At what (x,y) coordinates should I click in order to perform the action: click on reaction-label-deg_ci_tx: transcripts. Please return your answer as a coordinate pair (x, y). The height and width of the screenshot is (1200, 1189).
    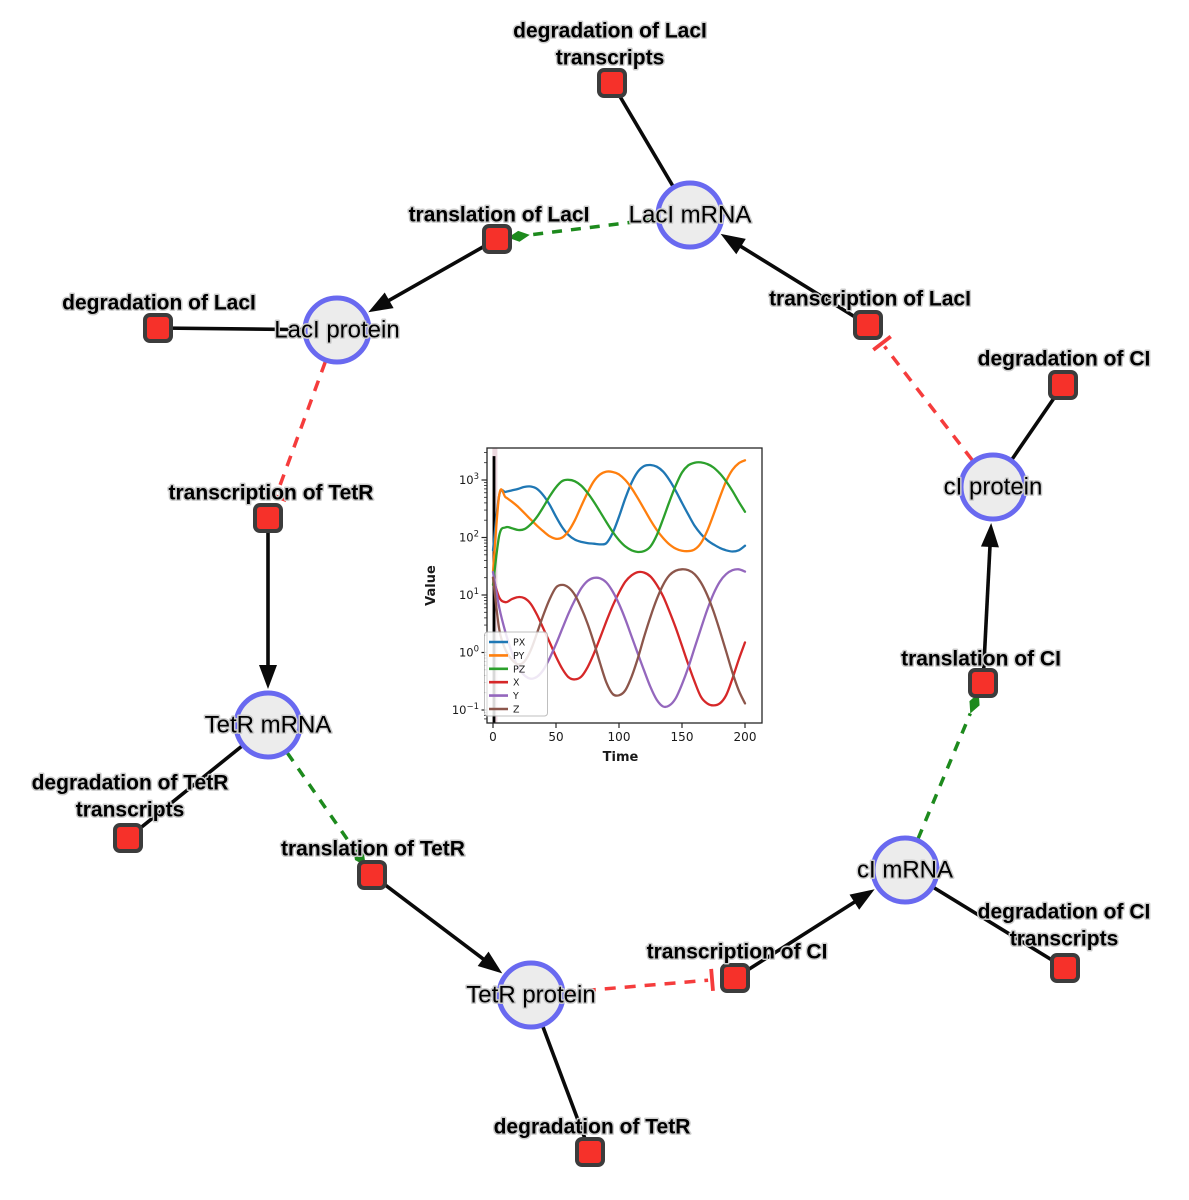
    Looking at the image, I should click on (1064, 939).